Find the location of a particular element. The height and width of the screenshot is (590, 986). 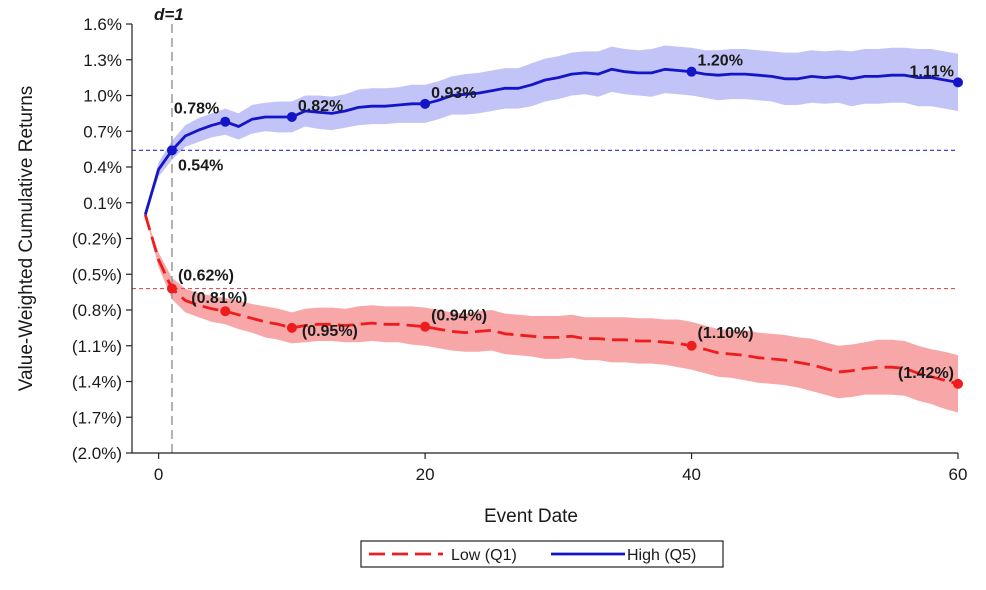

y-tick-label-1: 1.6% is located at coordinates (102, 24).